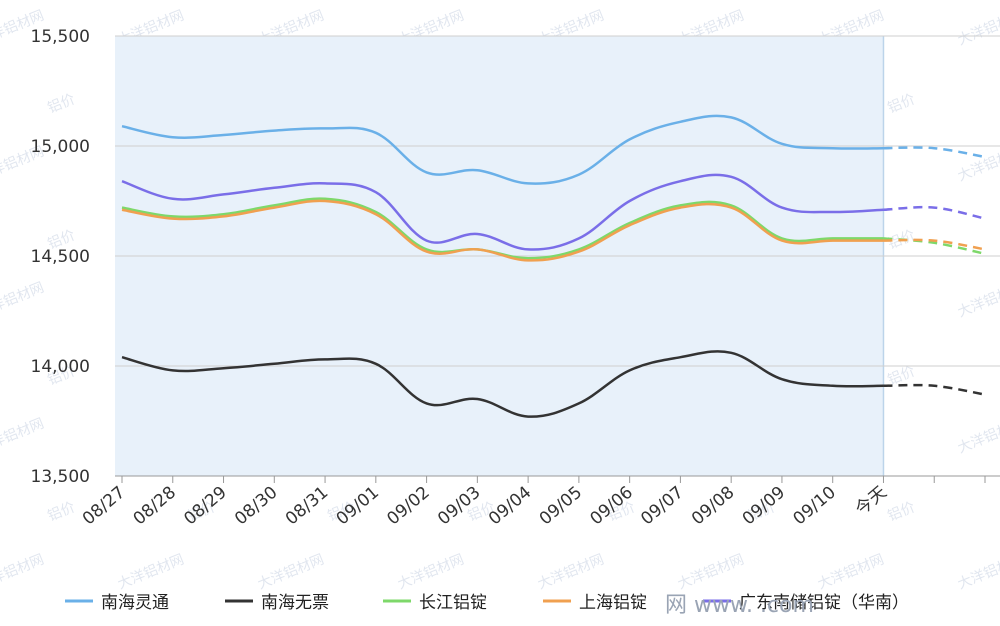 The image size is (1000, 626). Describe the element at coordinates (60, 37) in the screenshot. I see `y-tick-label: 15,500` at that location.